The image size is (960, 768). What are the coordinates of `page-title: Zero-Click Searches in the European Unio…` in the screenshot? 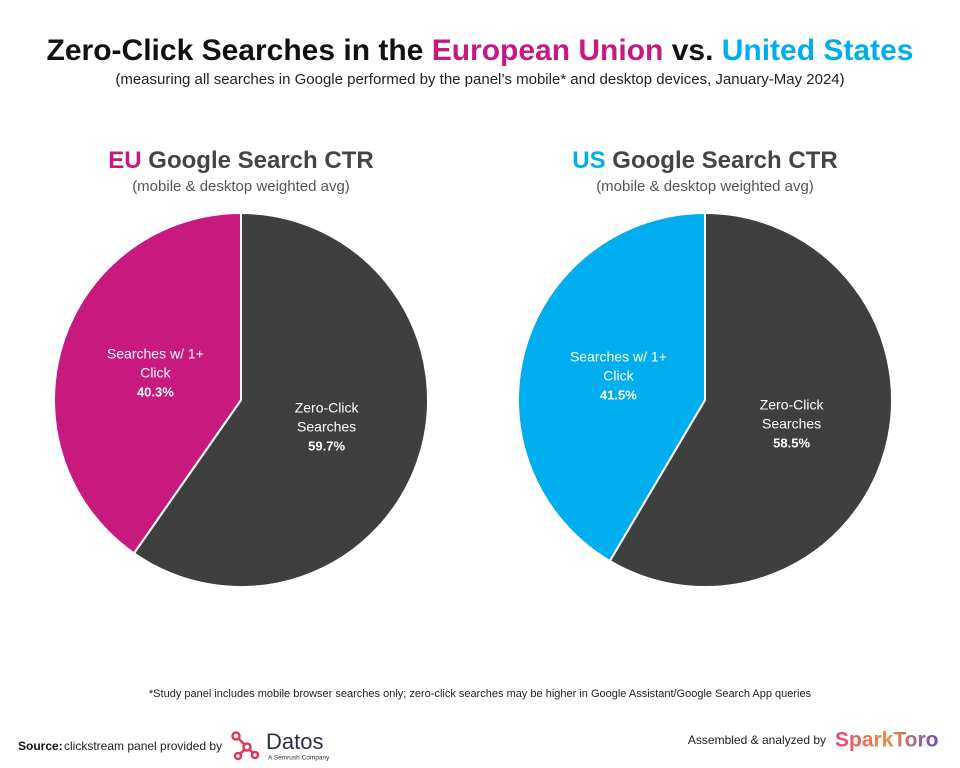 It's located at (480, 50).